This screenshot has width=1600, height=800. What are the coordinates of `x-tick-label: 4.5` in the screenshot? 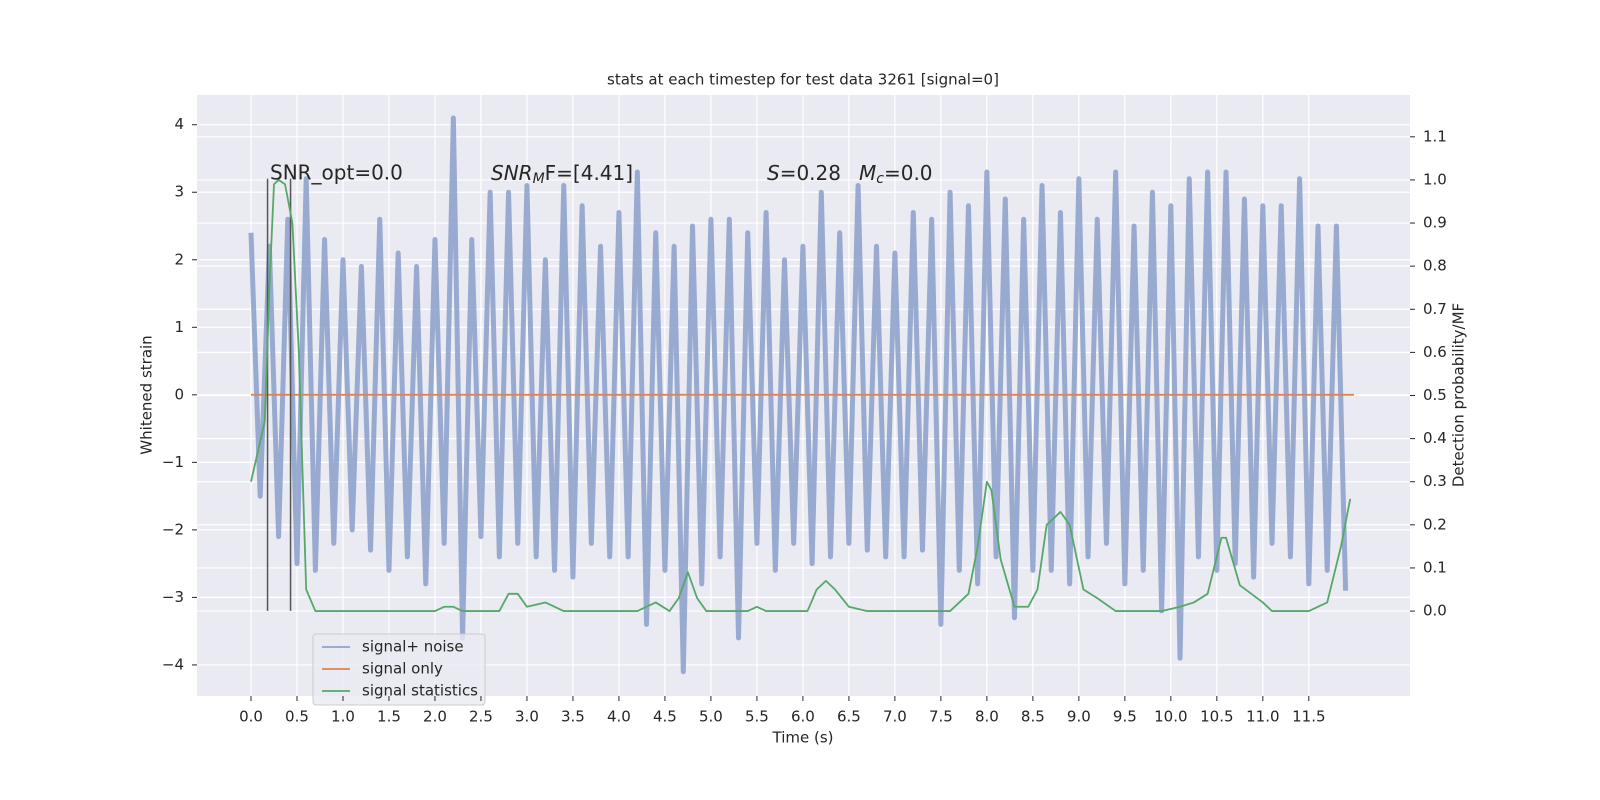 It's located at (665, 717).